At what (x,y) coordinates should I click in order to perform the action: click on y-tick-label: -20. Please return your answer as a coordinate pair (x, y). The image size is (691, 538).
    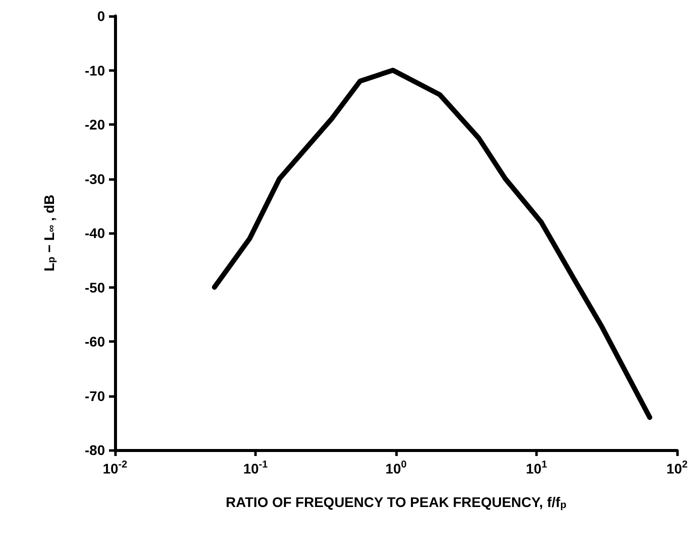
    Looking at the image, I should click on (95, 124).